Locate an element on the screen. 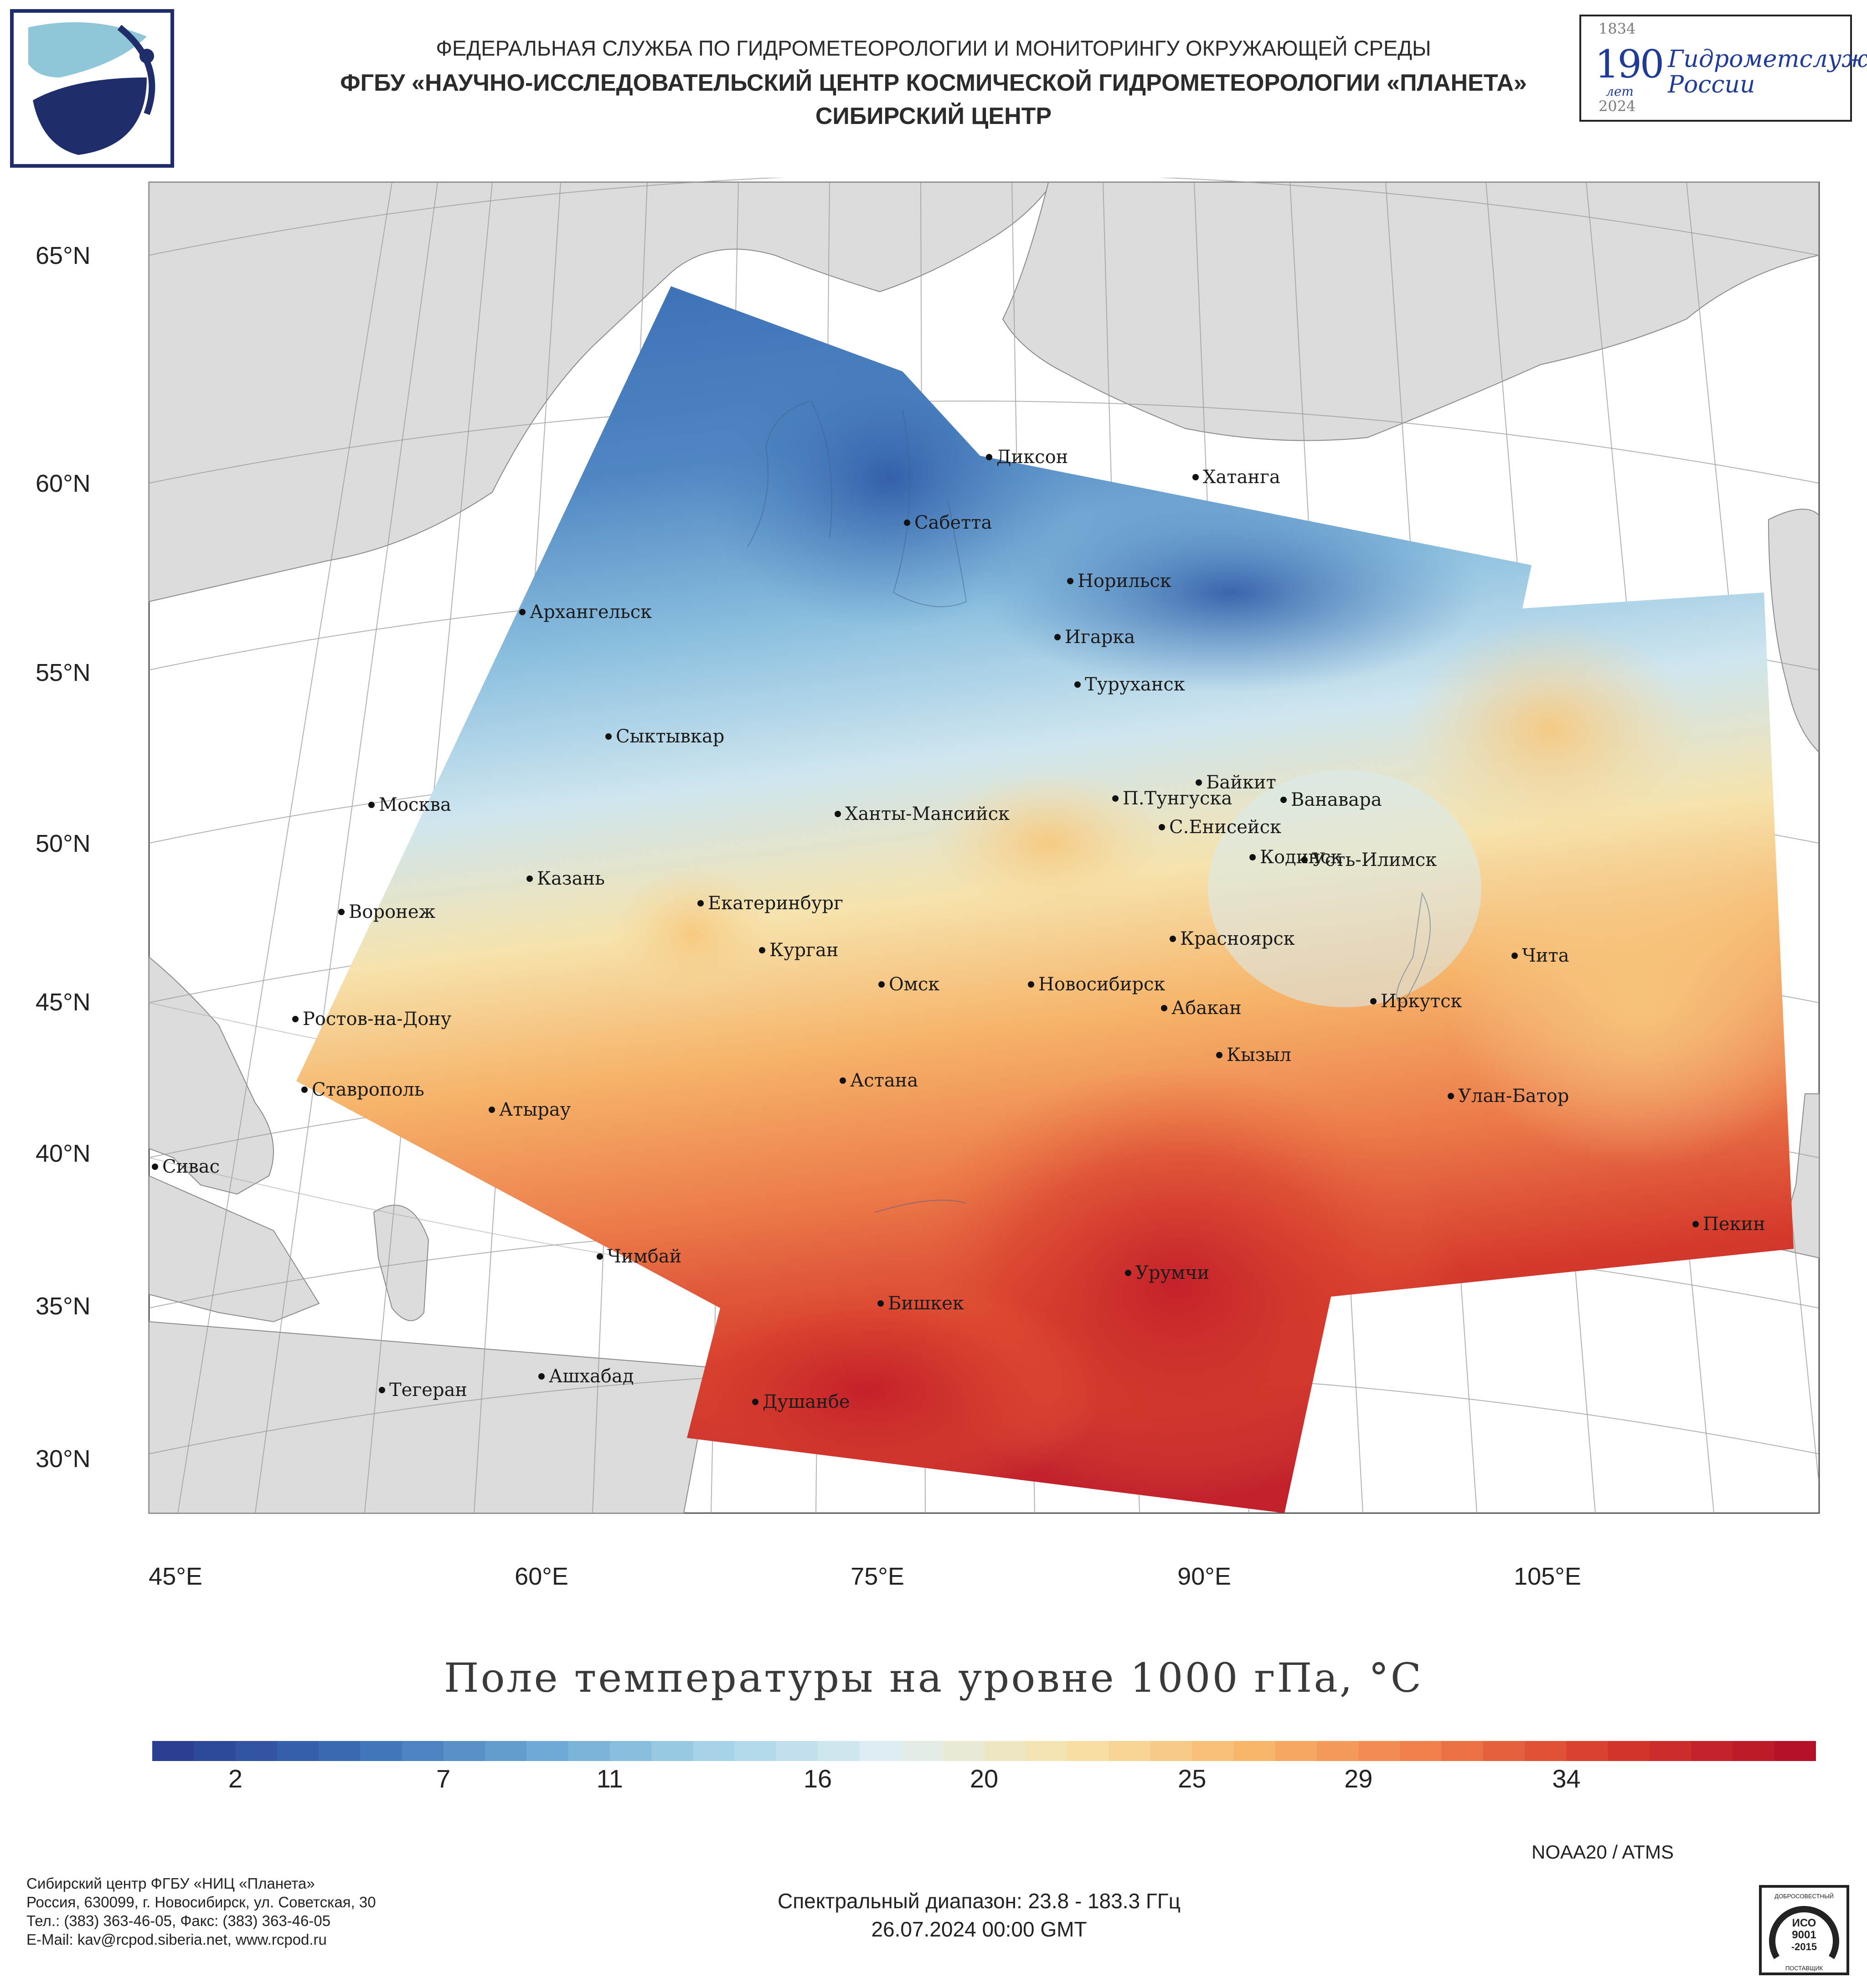 This screenshot has width=1867, height=1988. city-name: Кодинск is located at coordinates (1301, 857).